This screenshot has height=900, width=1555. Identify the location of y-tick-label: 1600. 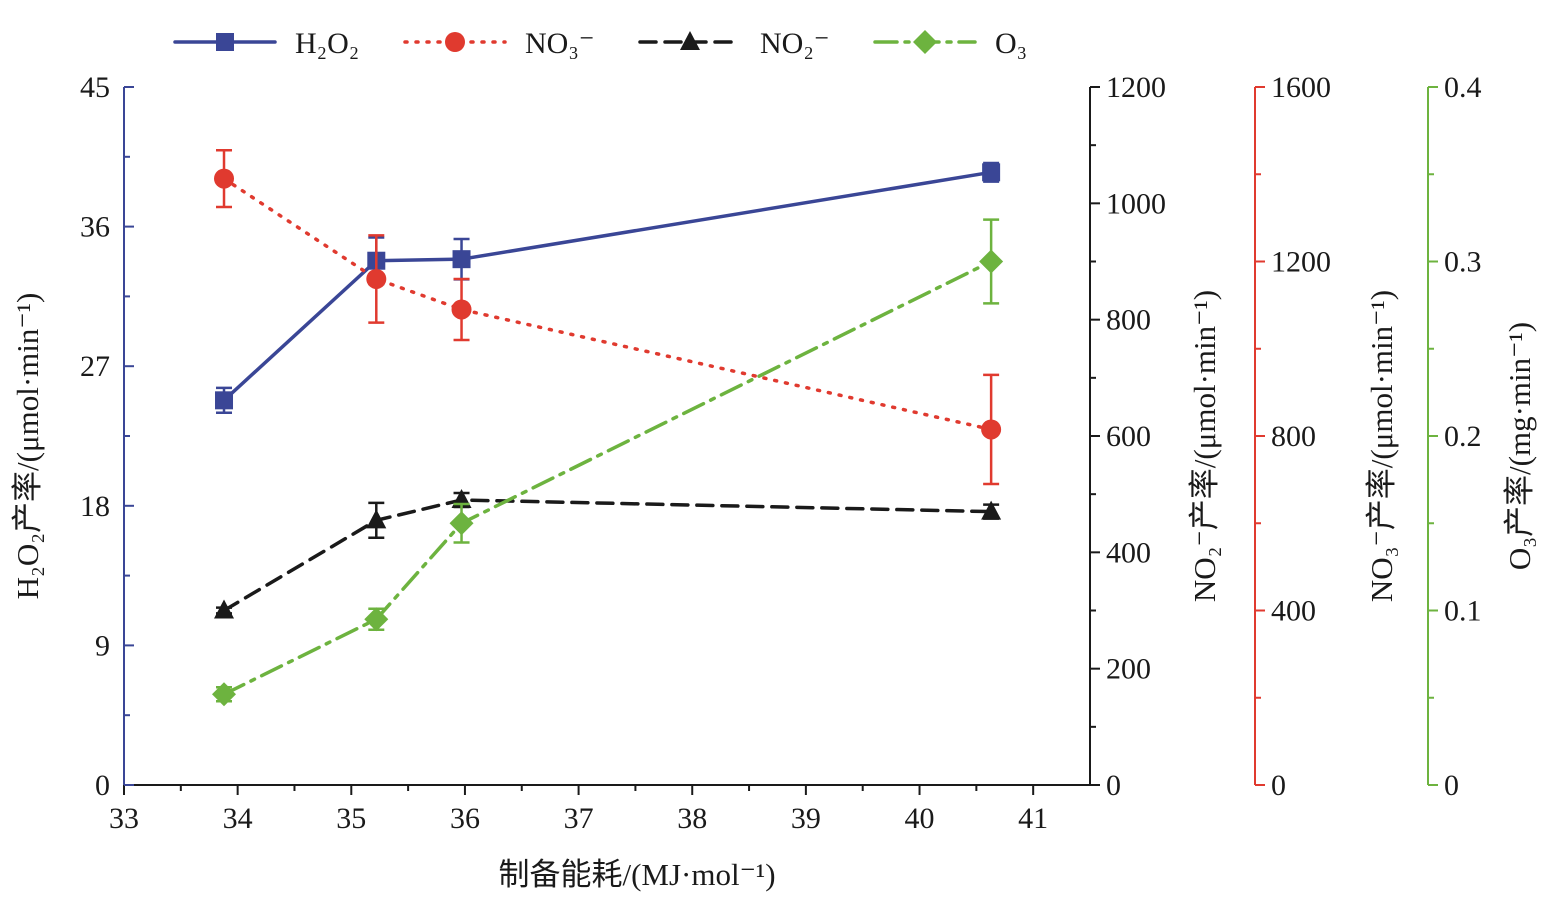
(1301, 87).